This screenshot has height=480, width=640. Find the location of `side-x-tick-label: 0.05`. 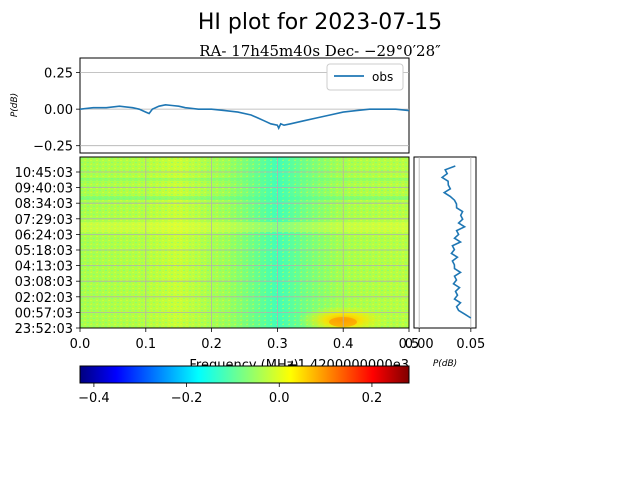

side-x-tick-label: 0.05 is located at coordinates (470, 344).